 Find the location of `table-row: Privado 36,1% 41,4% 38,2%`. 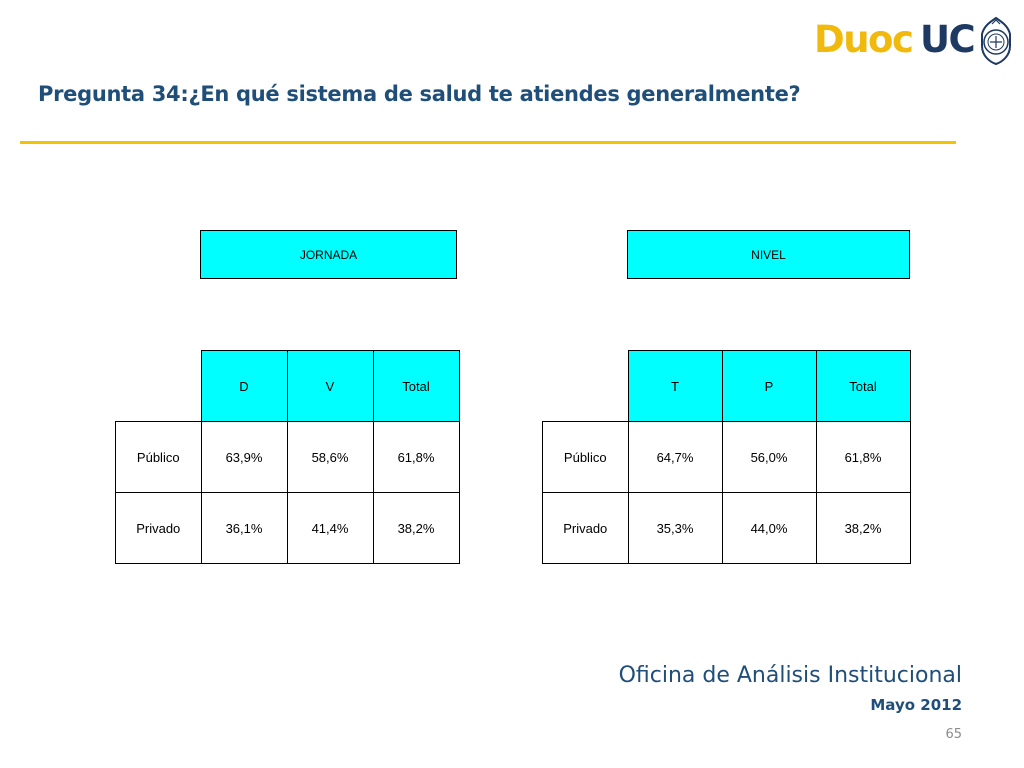

table-row: Privado 36,1% 41,4% 38,2% is located at coordinates (287, 528).